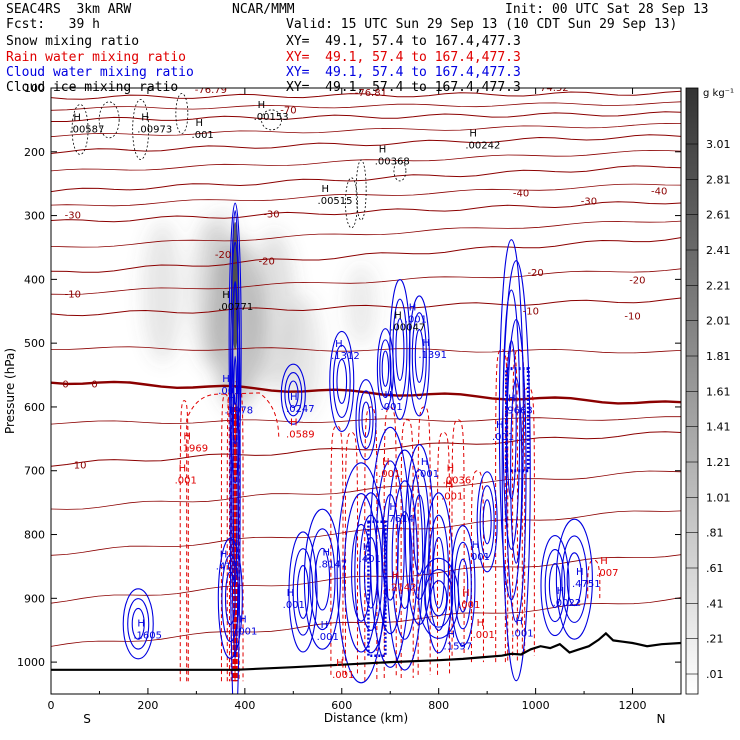  I want to click on x-tick-label: 1200, so click(633, 705).